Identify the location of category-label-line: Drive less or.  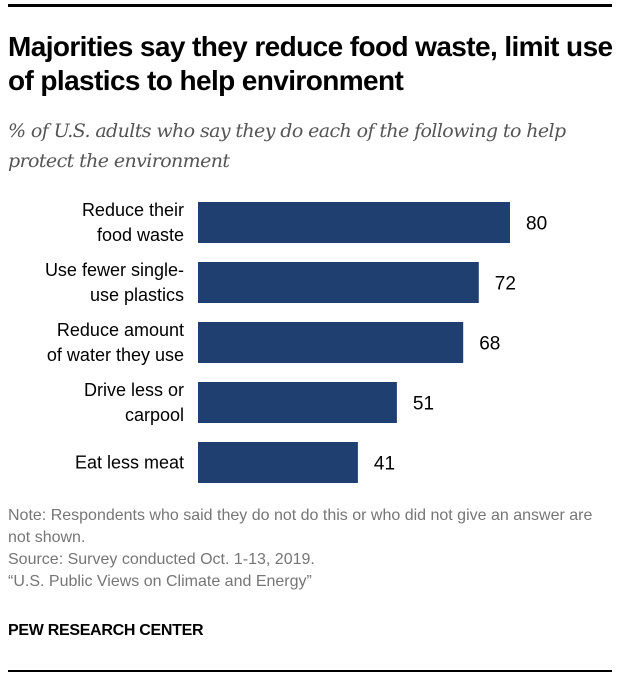
(134, 390).